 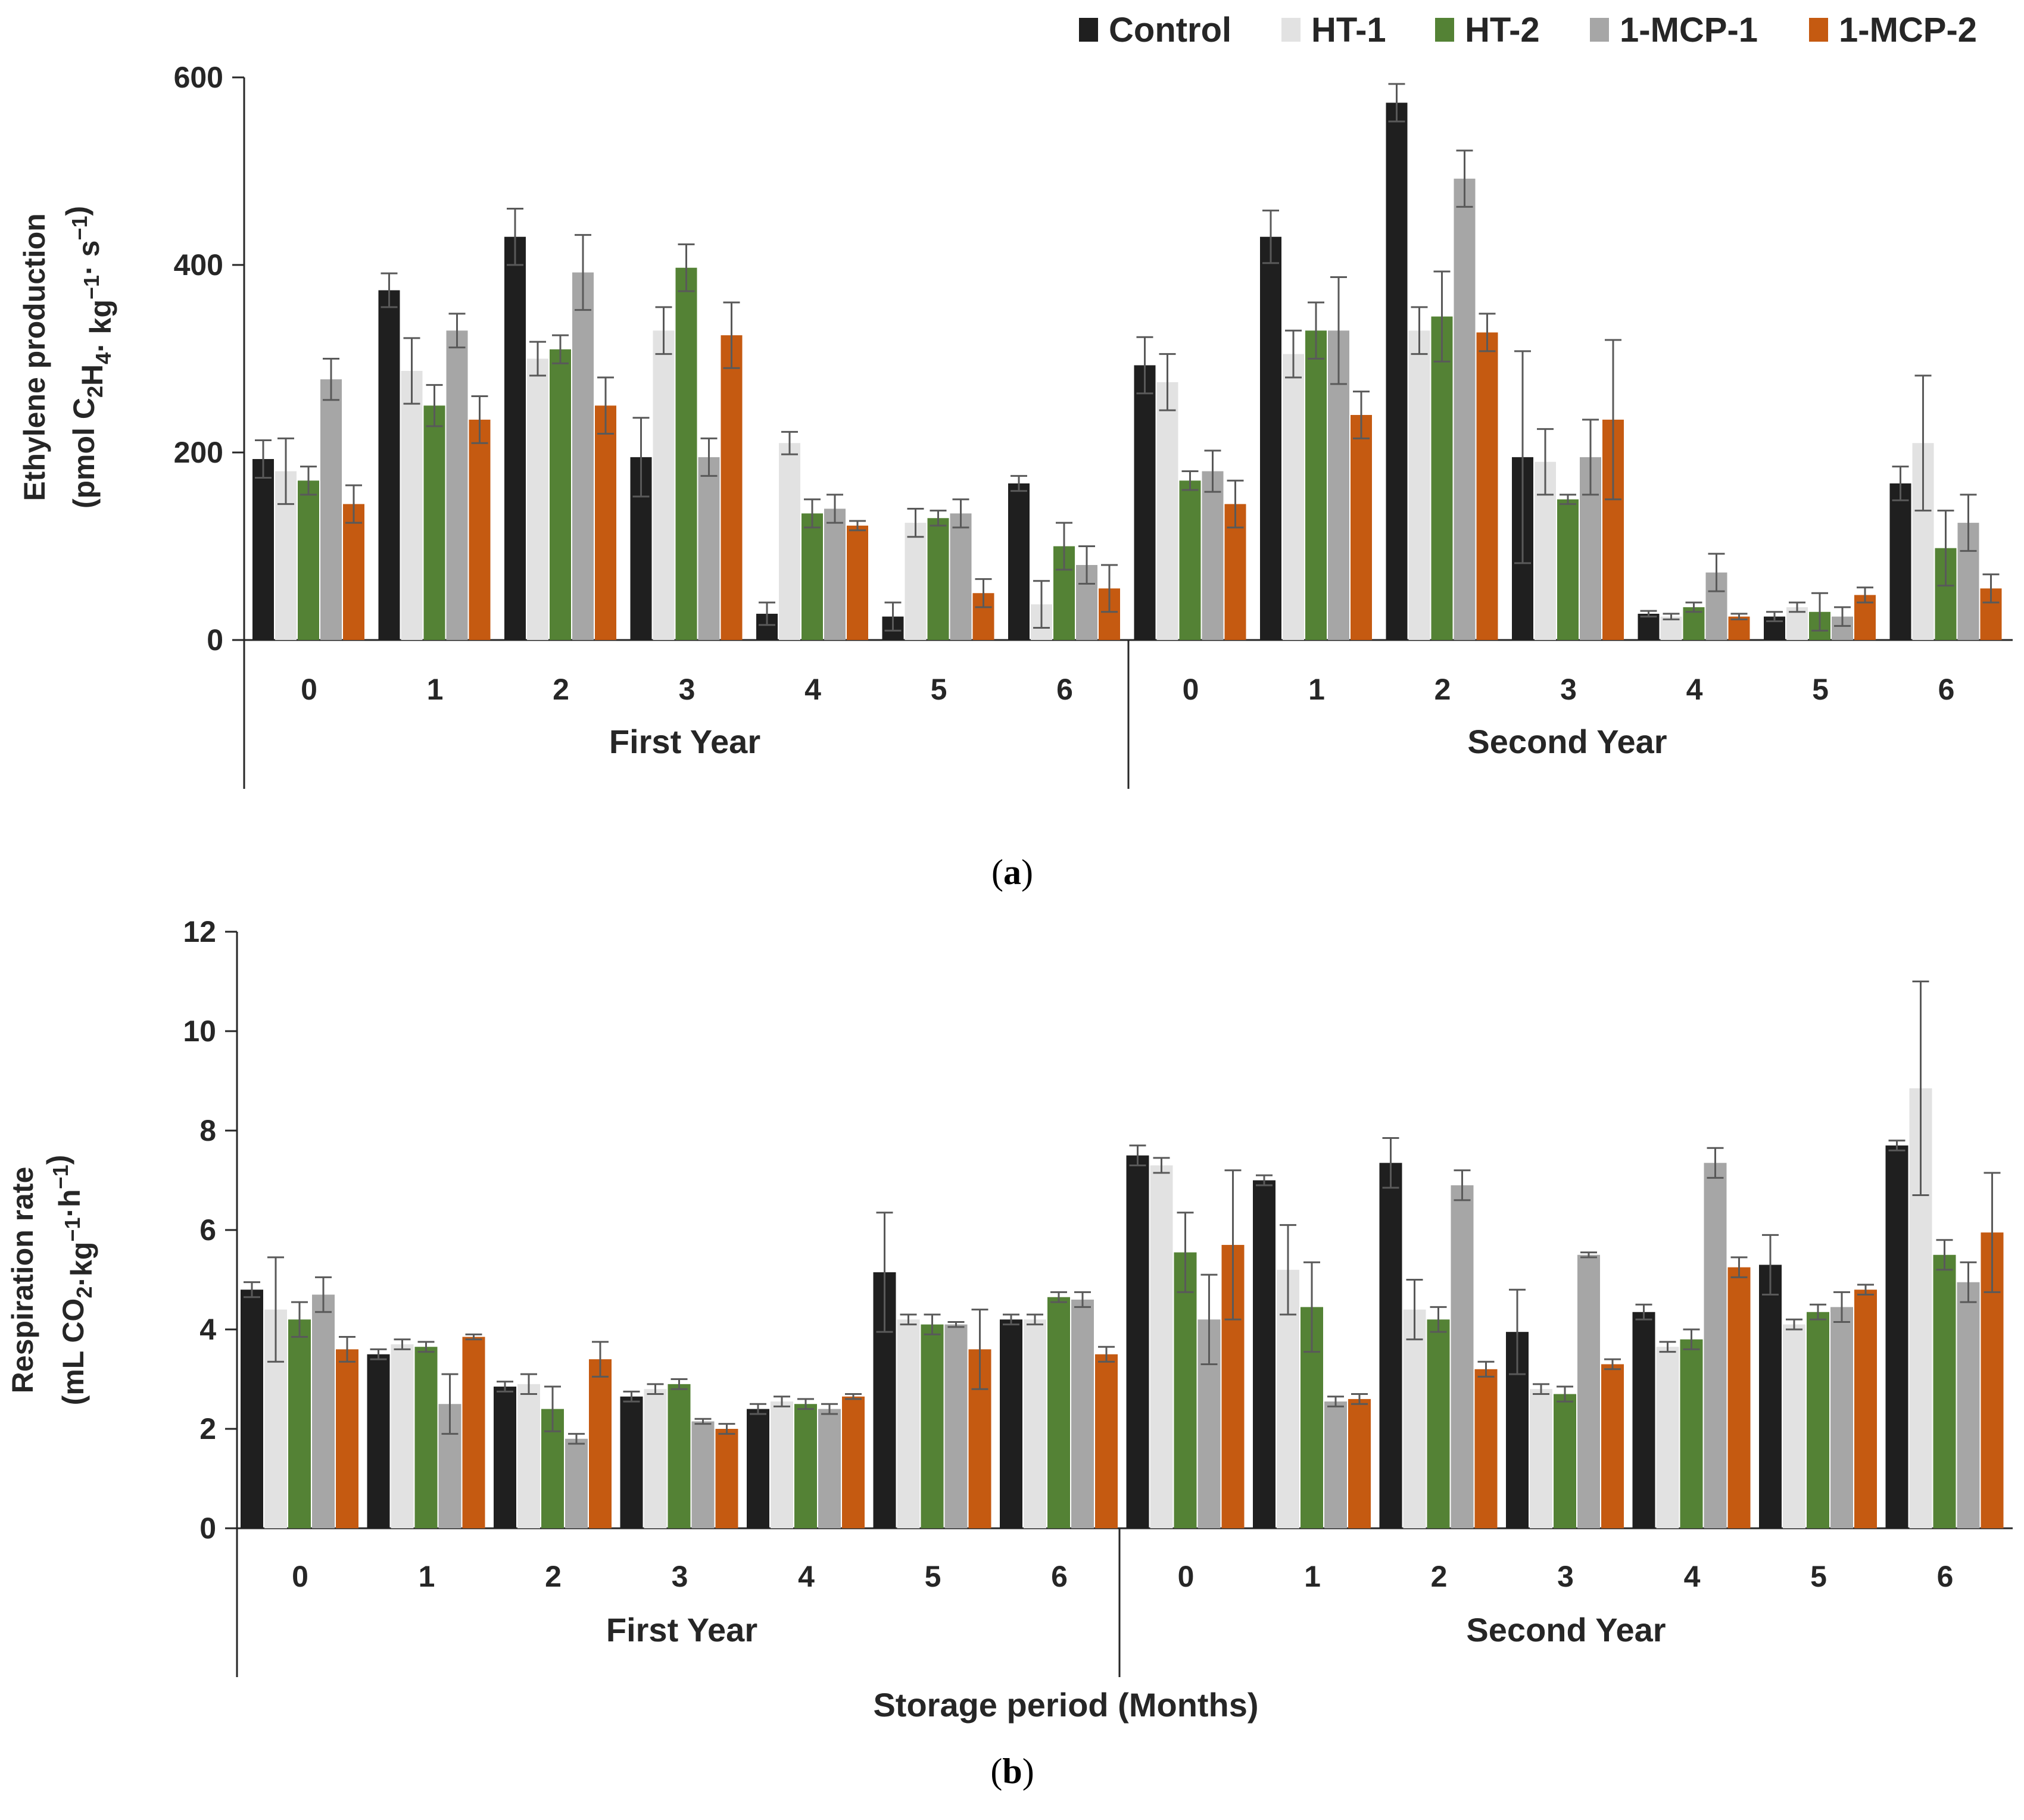 What do you see at coordinates (199, 1031) in the screenshot?
I see `y-tick-label: 10` at bounding box center [199, 1031].